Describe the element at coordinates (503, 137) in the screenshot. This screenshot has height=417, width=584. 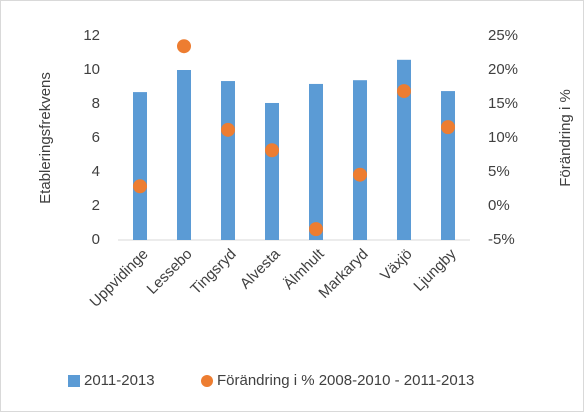
I see `y2-tick-label: 10%` at that location.